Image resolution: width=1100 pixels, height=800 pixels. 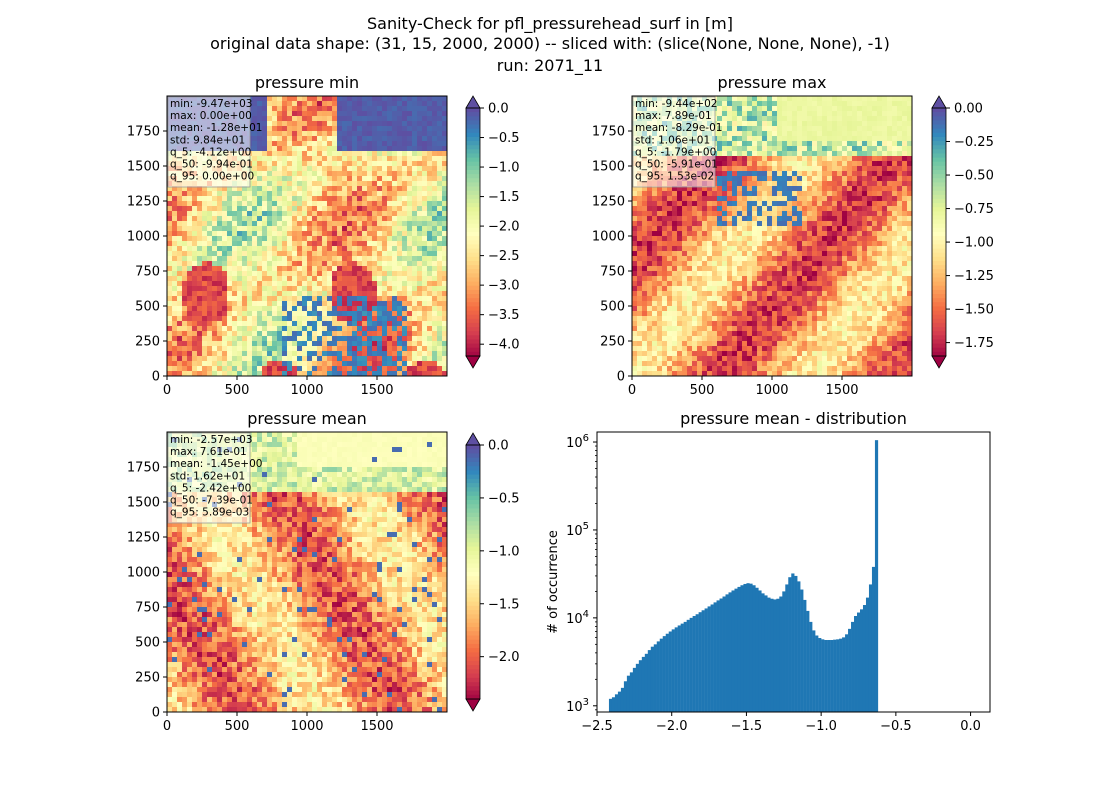 I want to click on colorbar-tick-label: −2.0, so click(x=504, y=227).